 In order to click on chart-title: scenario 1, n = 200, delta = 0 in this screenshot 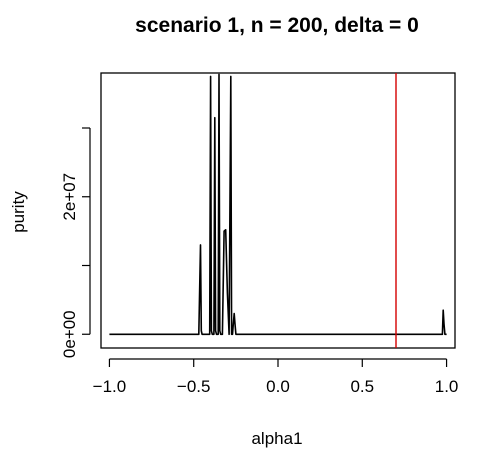, I will do `click(277, 25)`.